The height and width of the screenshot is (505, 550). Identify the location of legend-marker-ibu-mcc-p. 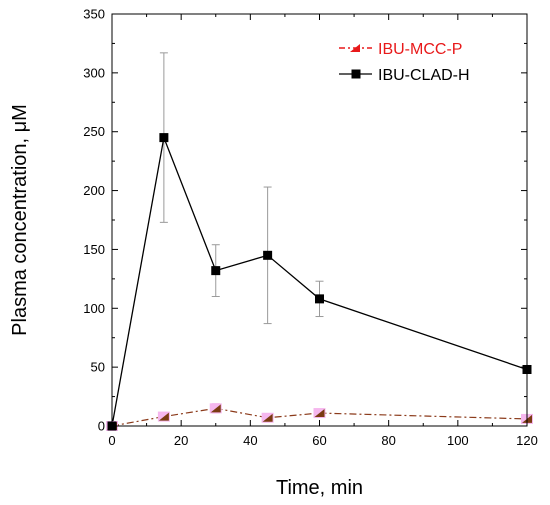
(355, 48).